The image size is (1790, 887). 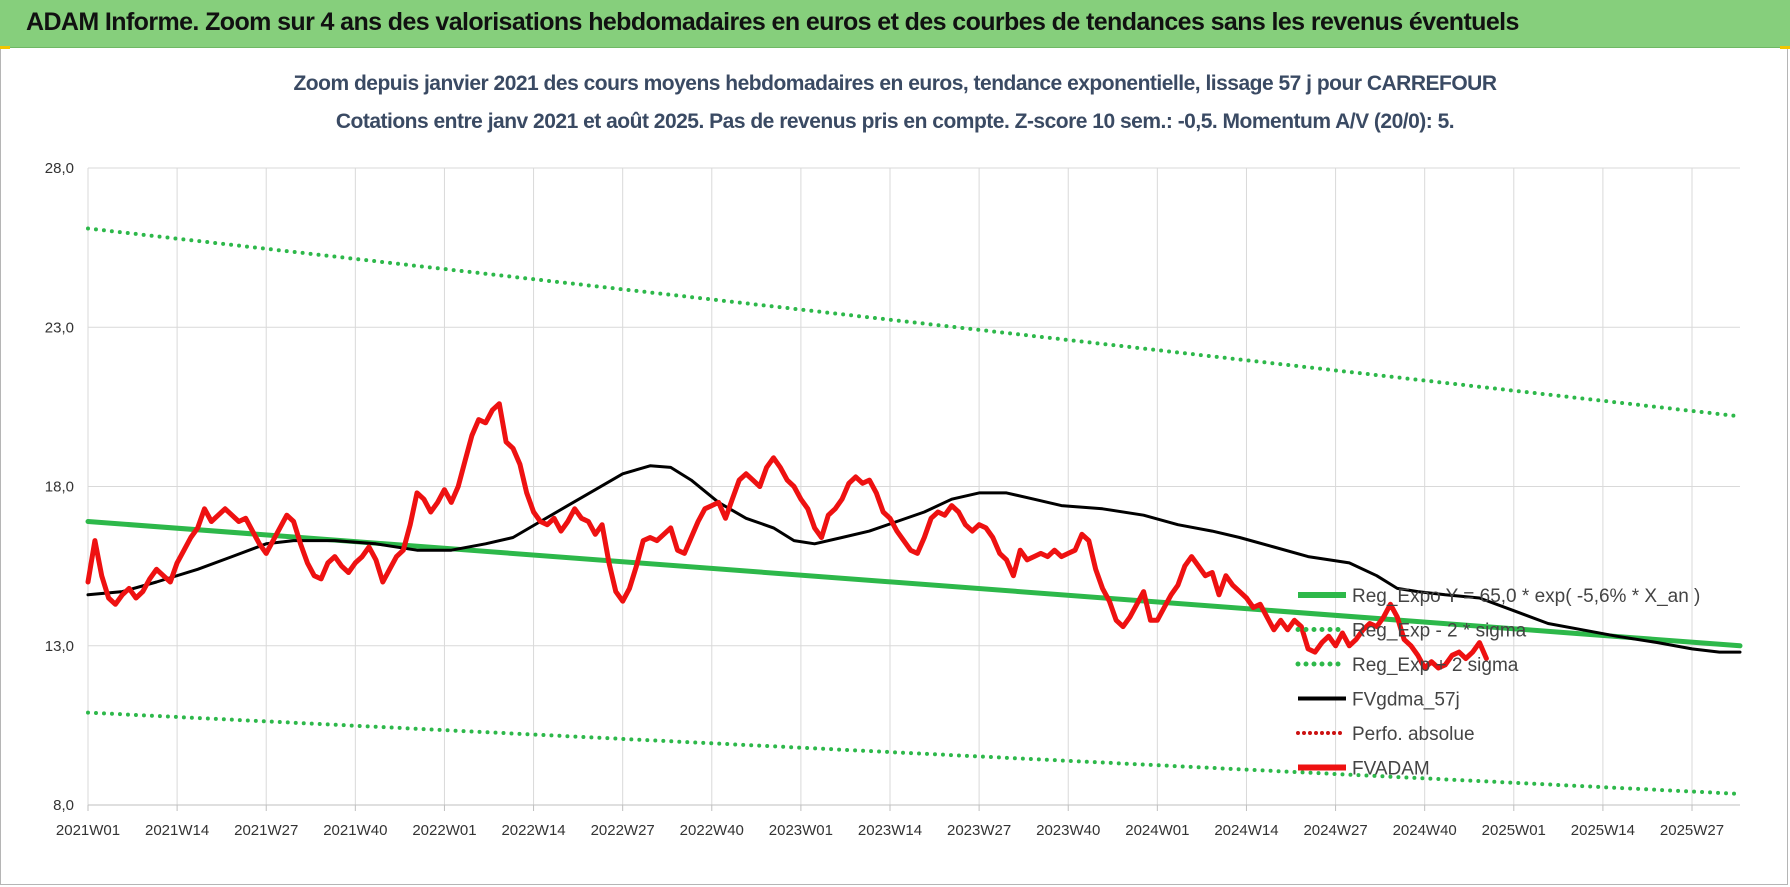 I want to click on x-tick-label: 2023W40, so click(x=1068, y=830).